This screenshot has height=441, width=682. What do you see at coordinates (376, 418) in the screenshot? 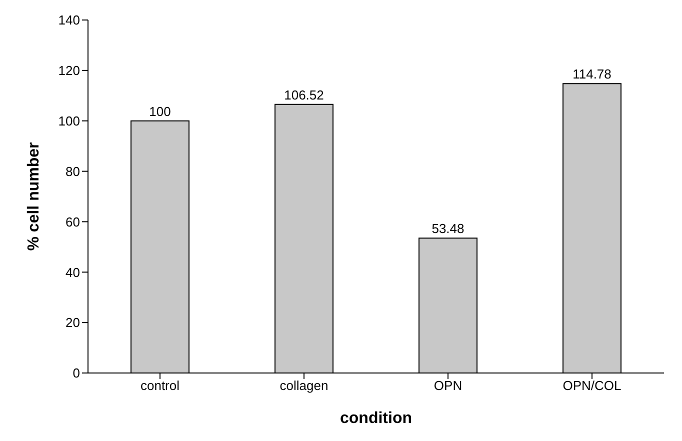
I see `x-axis-title: condition` at bounding box center [376, 418].